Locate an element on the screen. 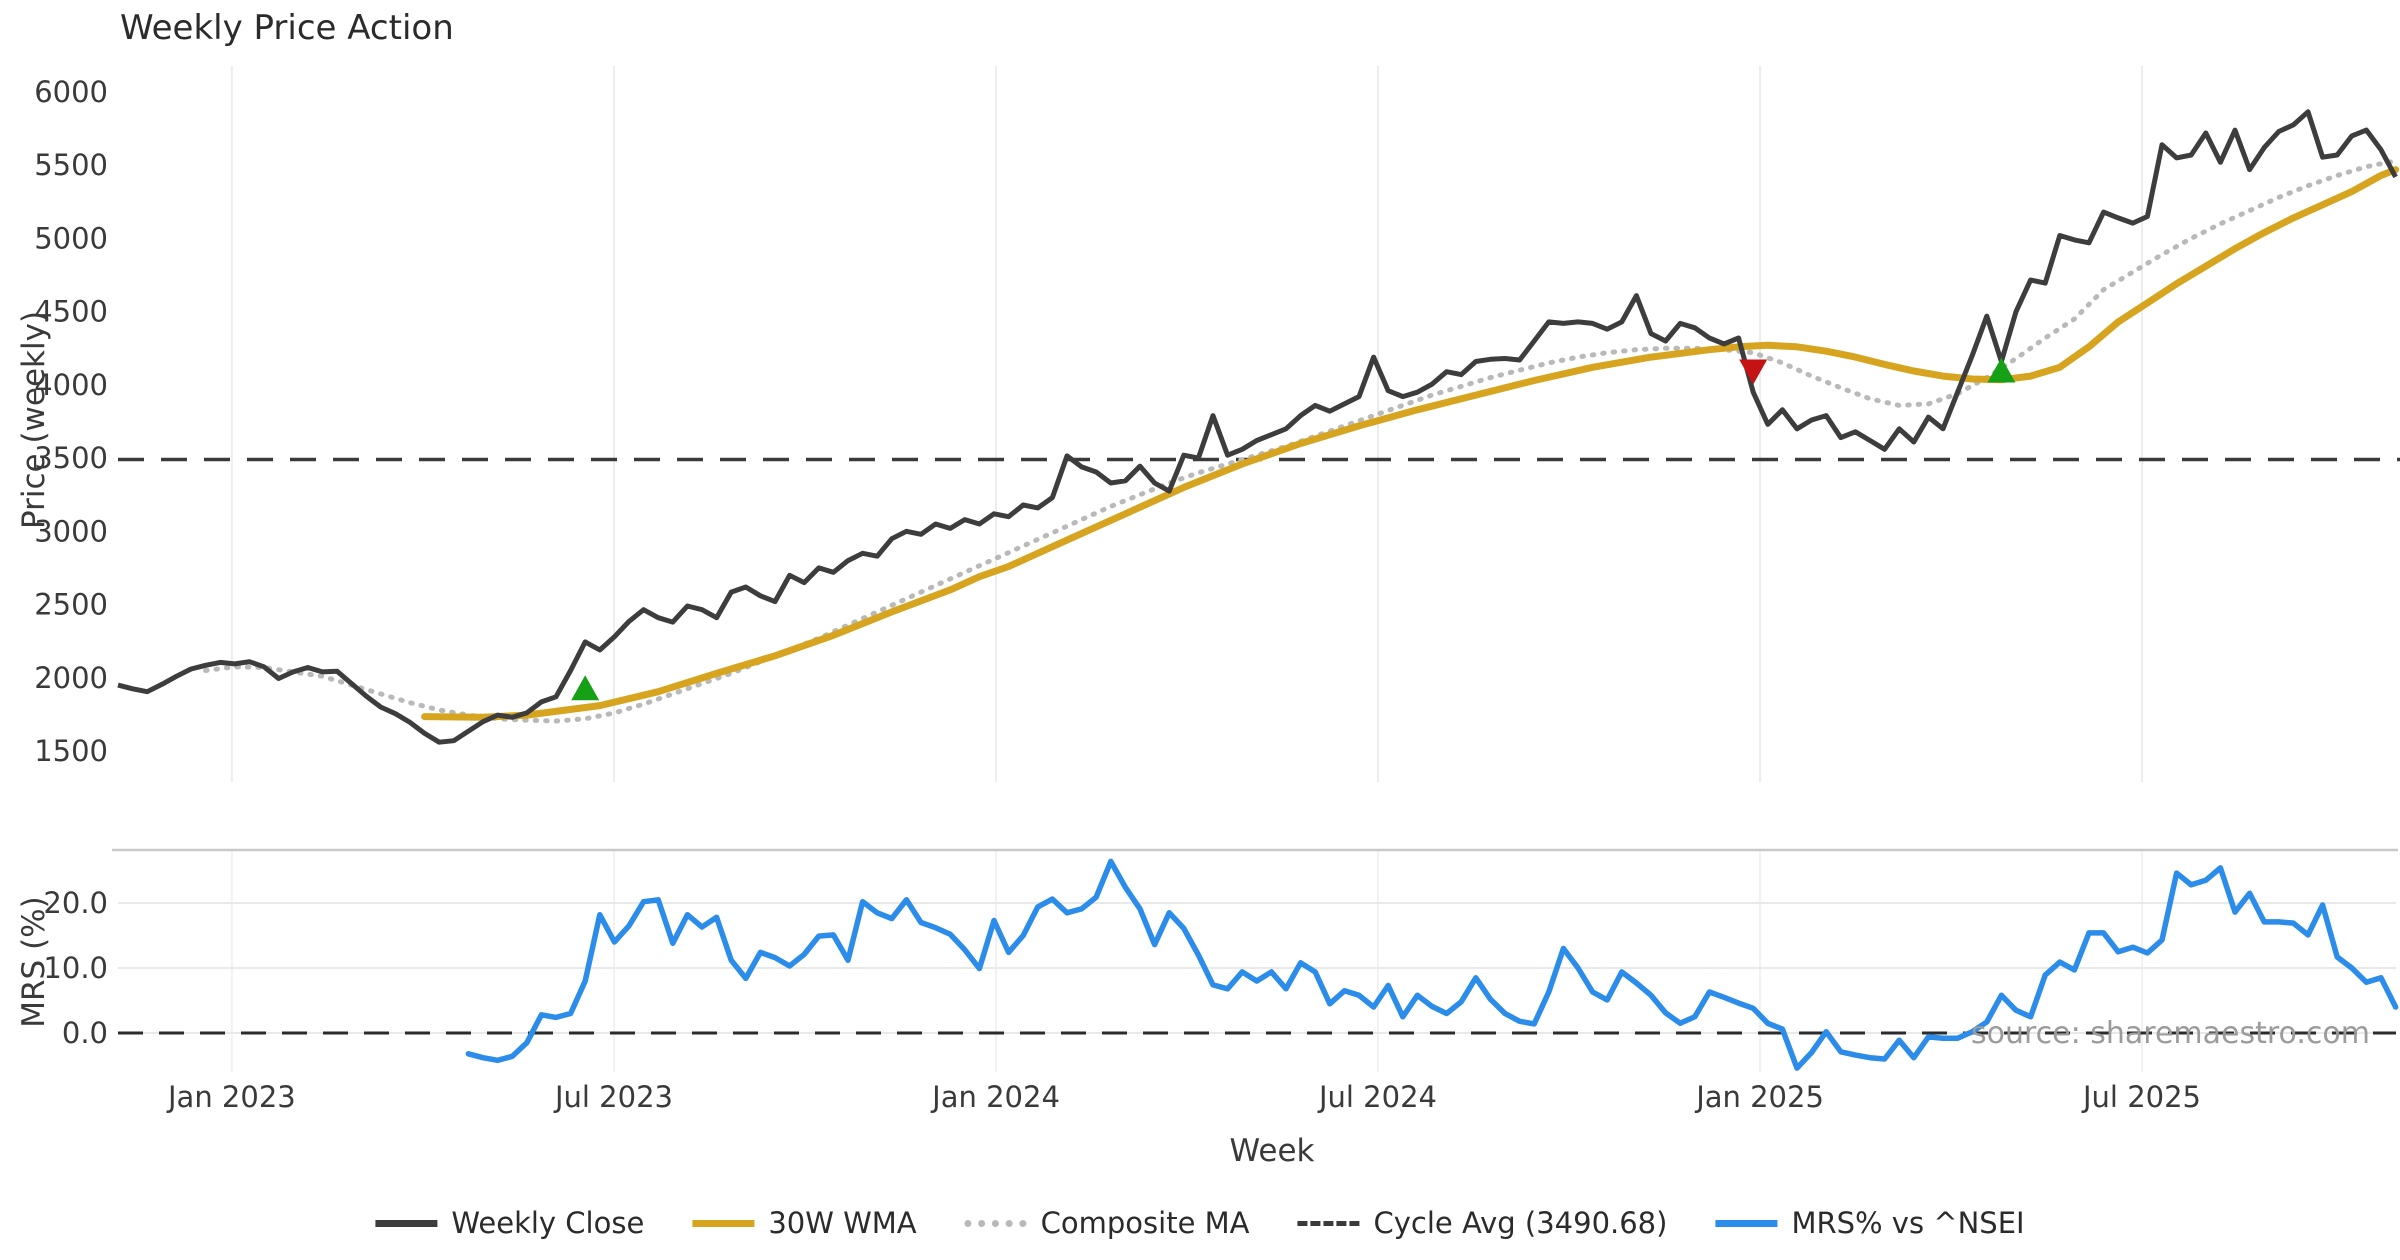 The width and height of the screenshot is (2400, 1260). legend-sample-mrs-vs-nsei is located at coordinates (1746, 1223).